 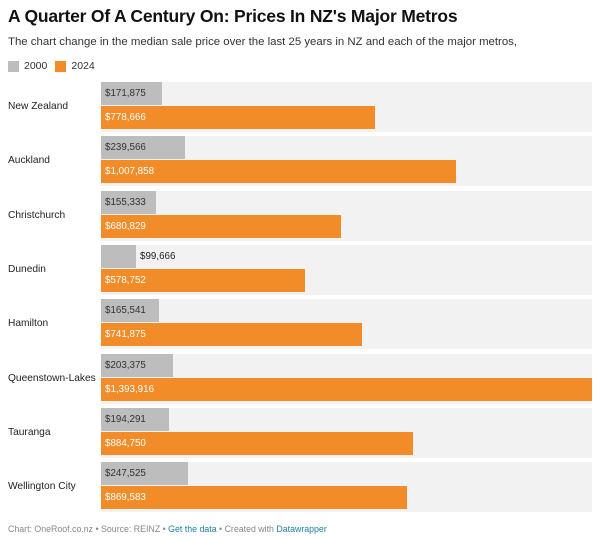 I want to click on bar-2000-wellington-city, so click(x=144, y=474).